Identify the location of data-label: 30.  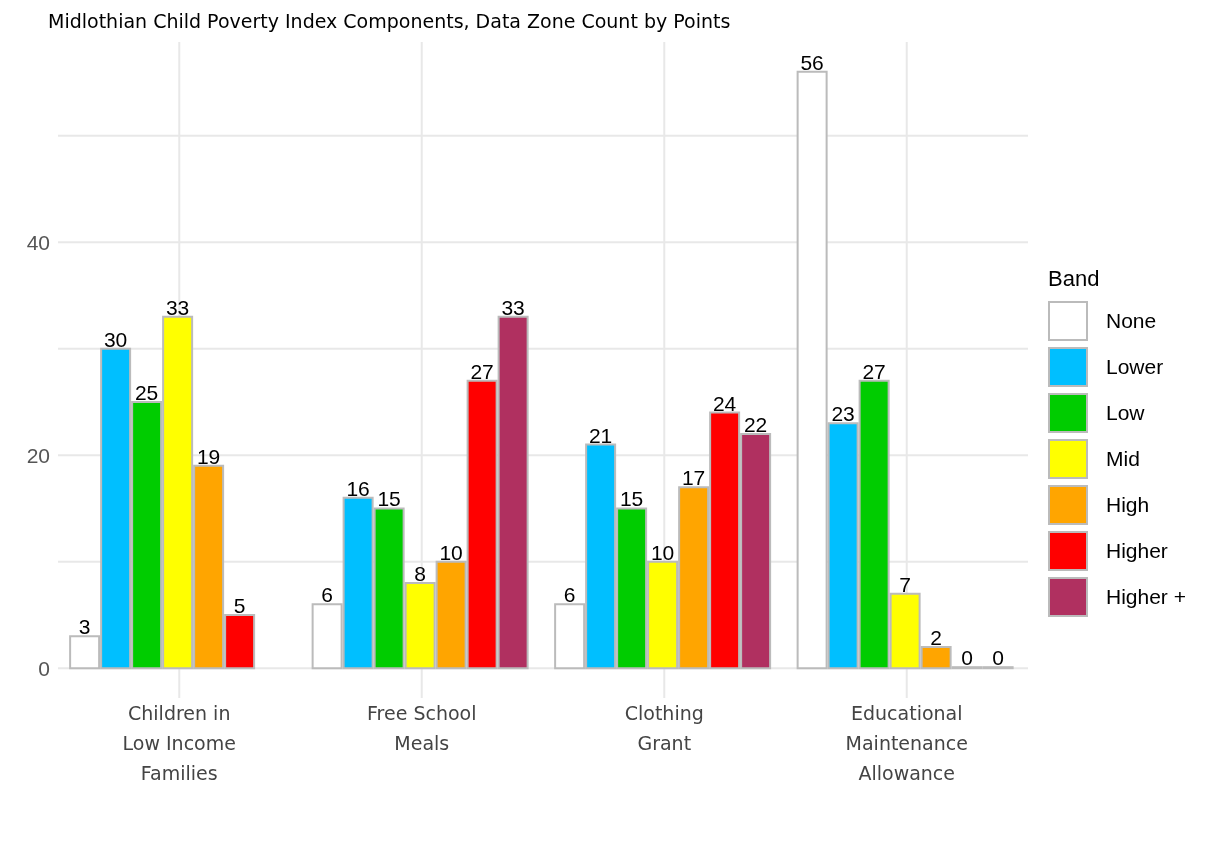
(115, 339).